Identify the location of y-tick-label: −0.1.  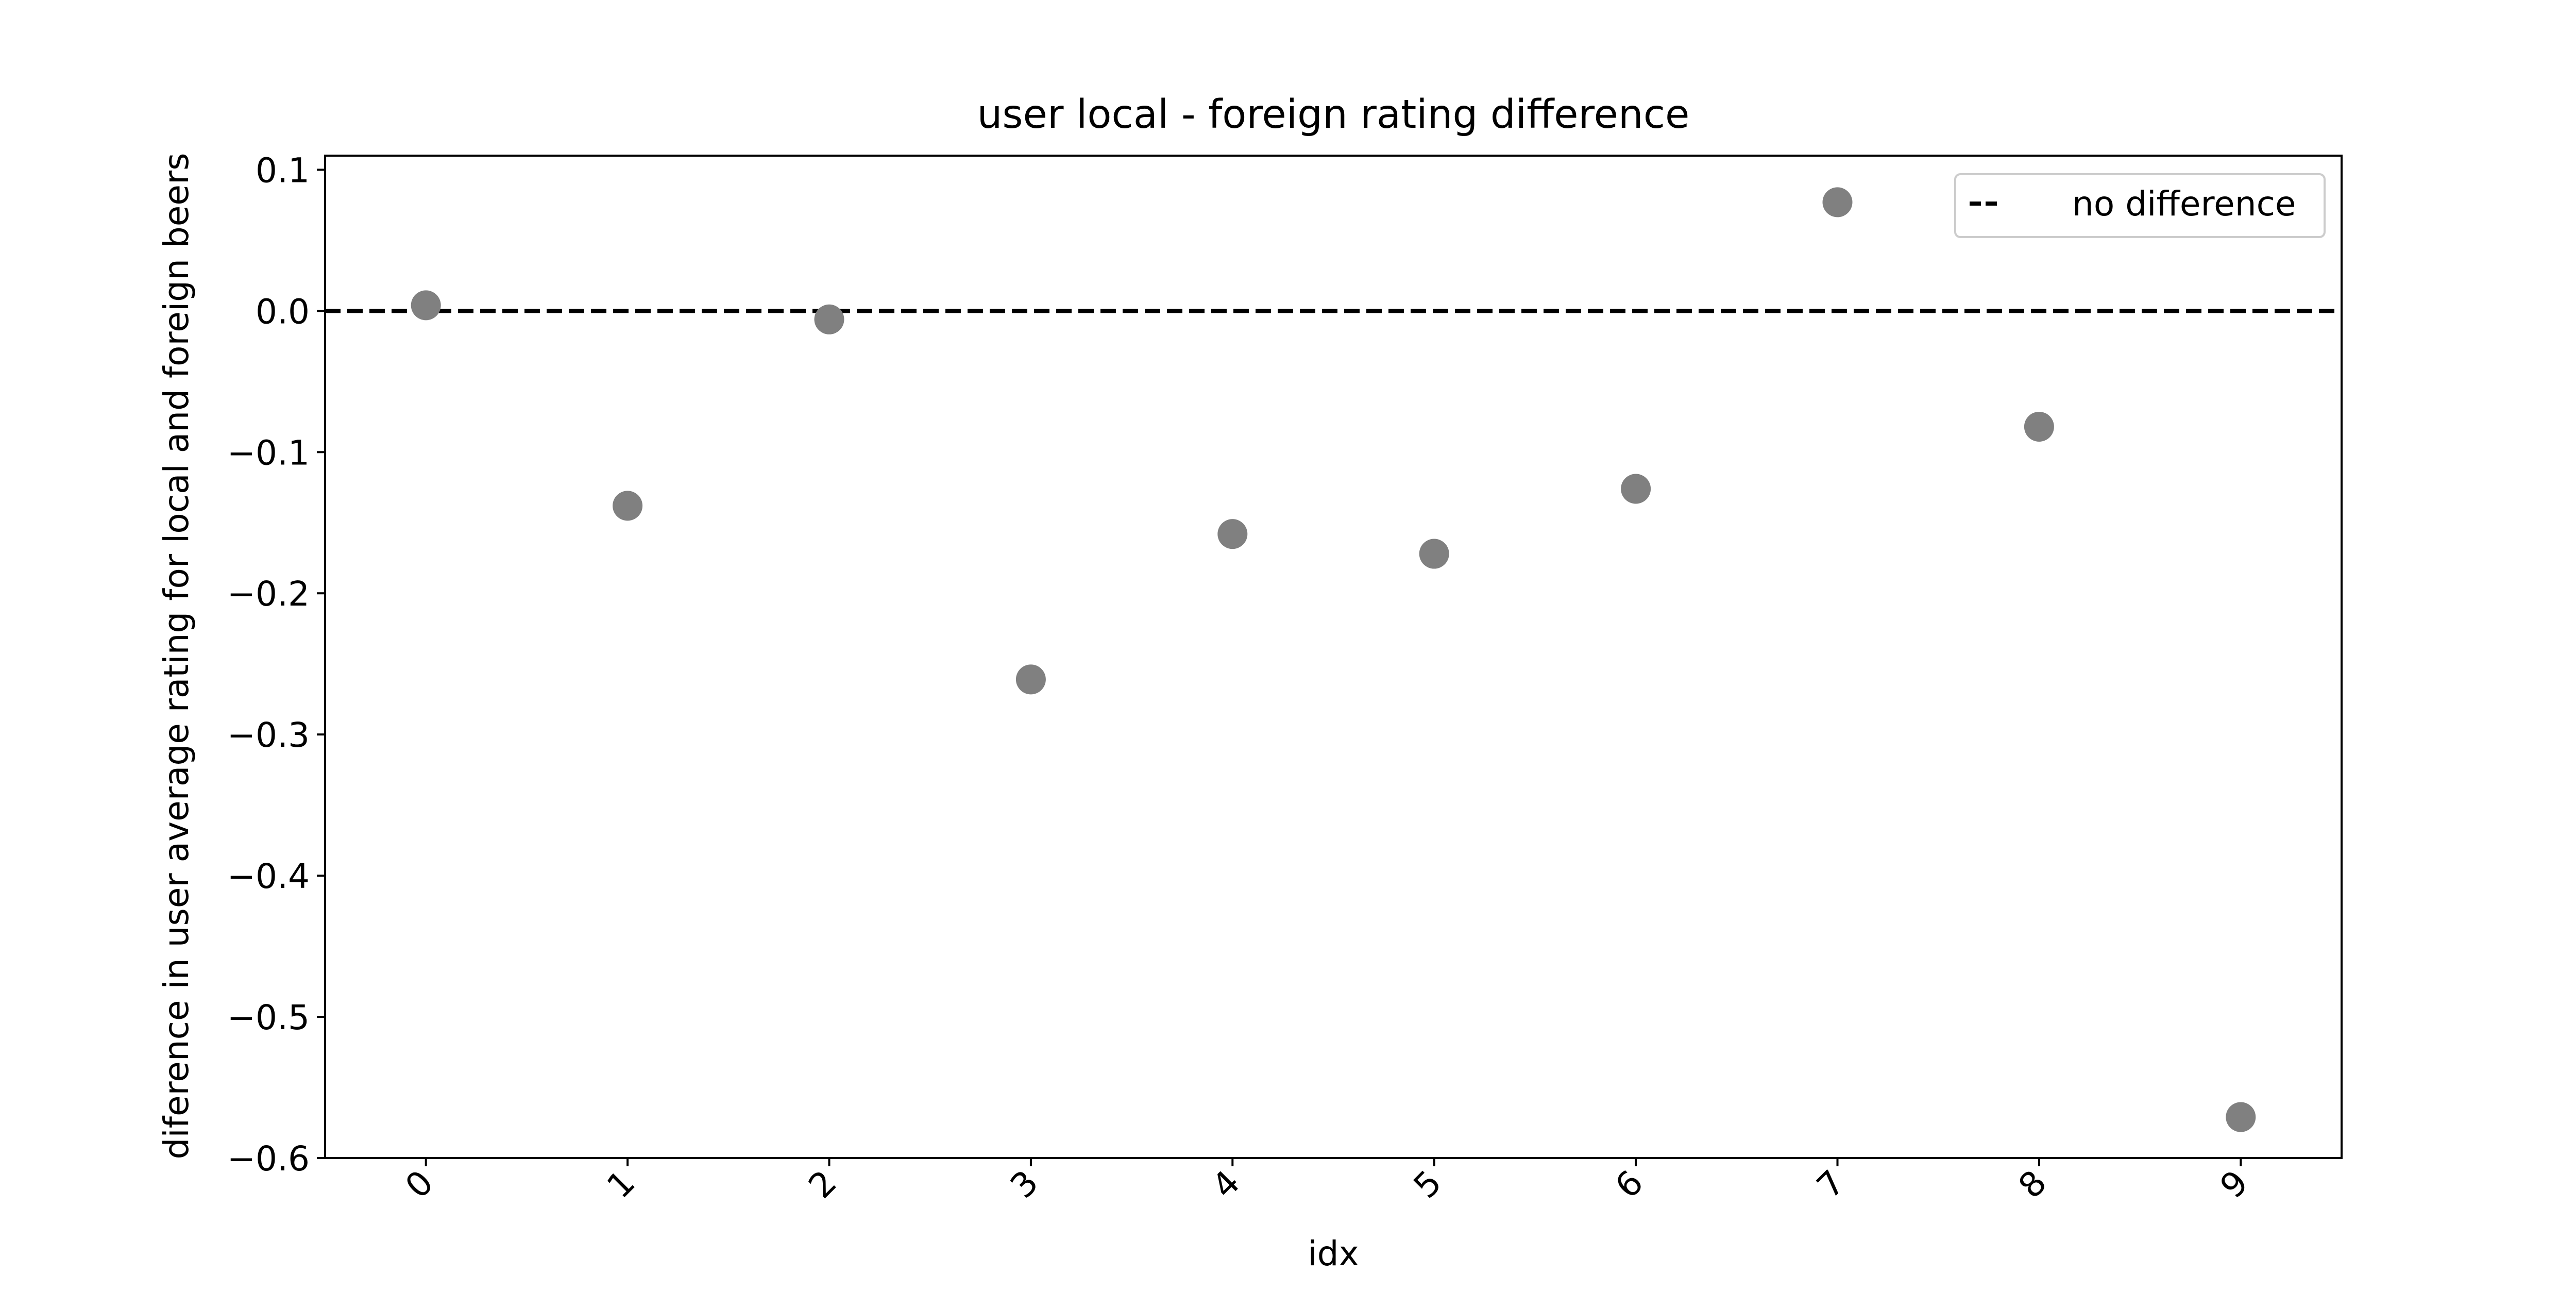
(268, 453).